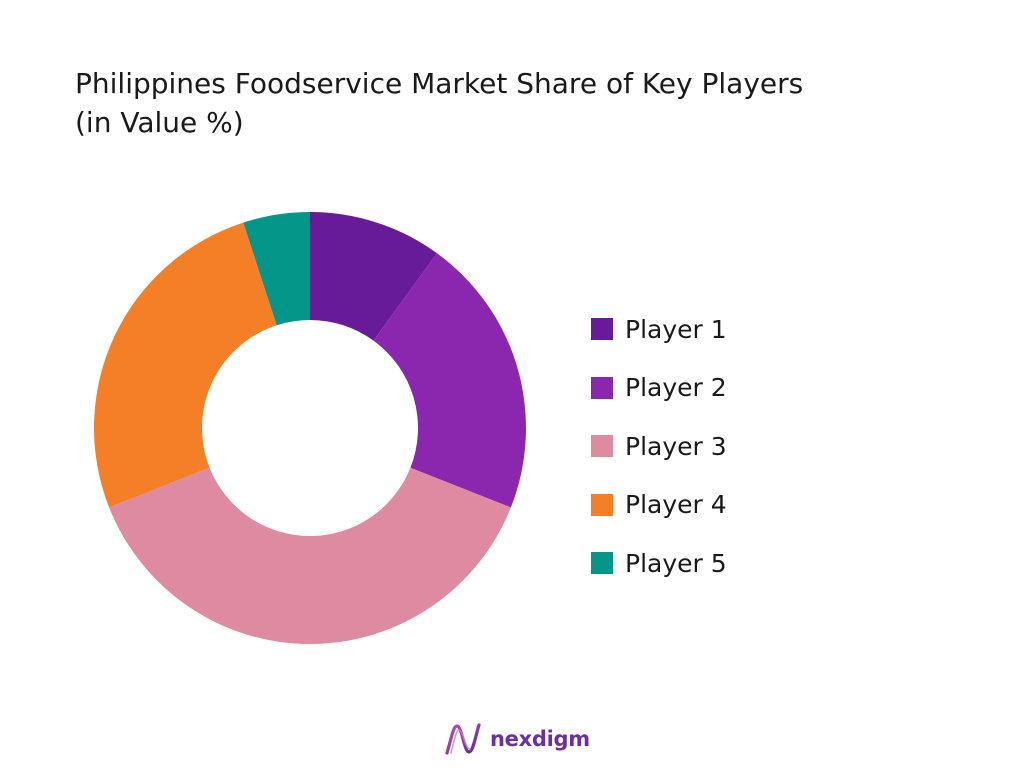 The width and height of the screenshot is (1024, 768). What do you see at coordinates (676, 329) in the screenshot?
I see `legend-label: Player 1` at bounding box center [676, 329].